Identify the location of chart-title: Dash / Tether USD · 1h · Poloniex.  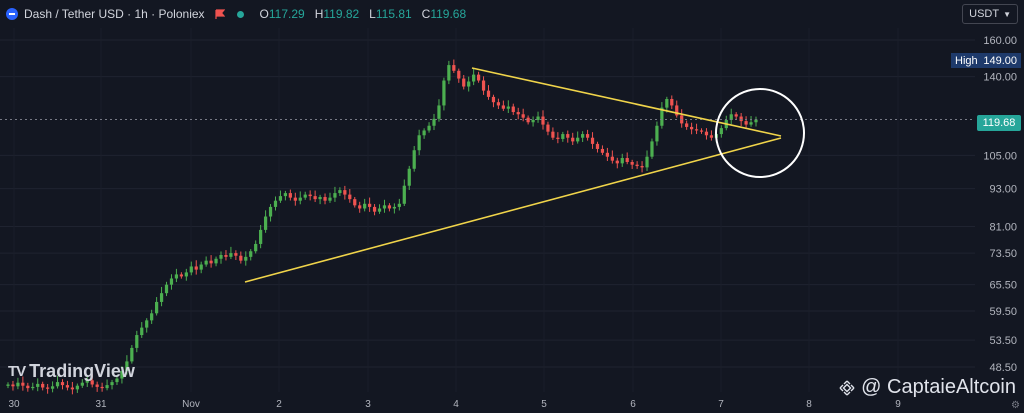
(114, 14).